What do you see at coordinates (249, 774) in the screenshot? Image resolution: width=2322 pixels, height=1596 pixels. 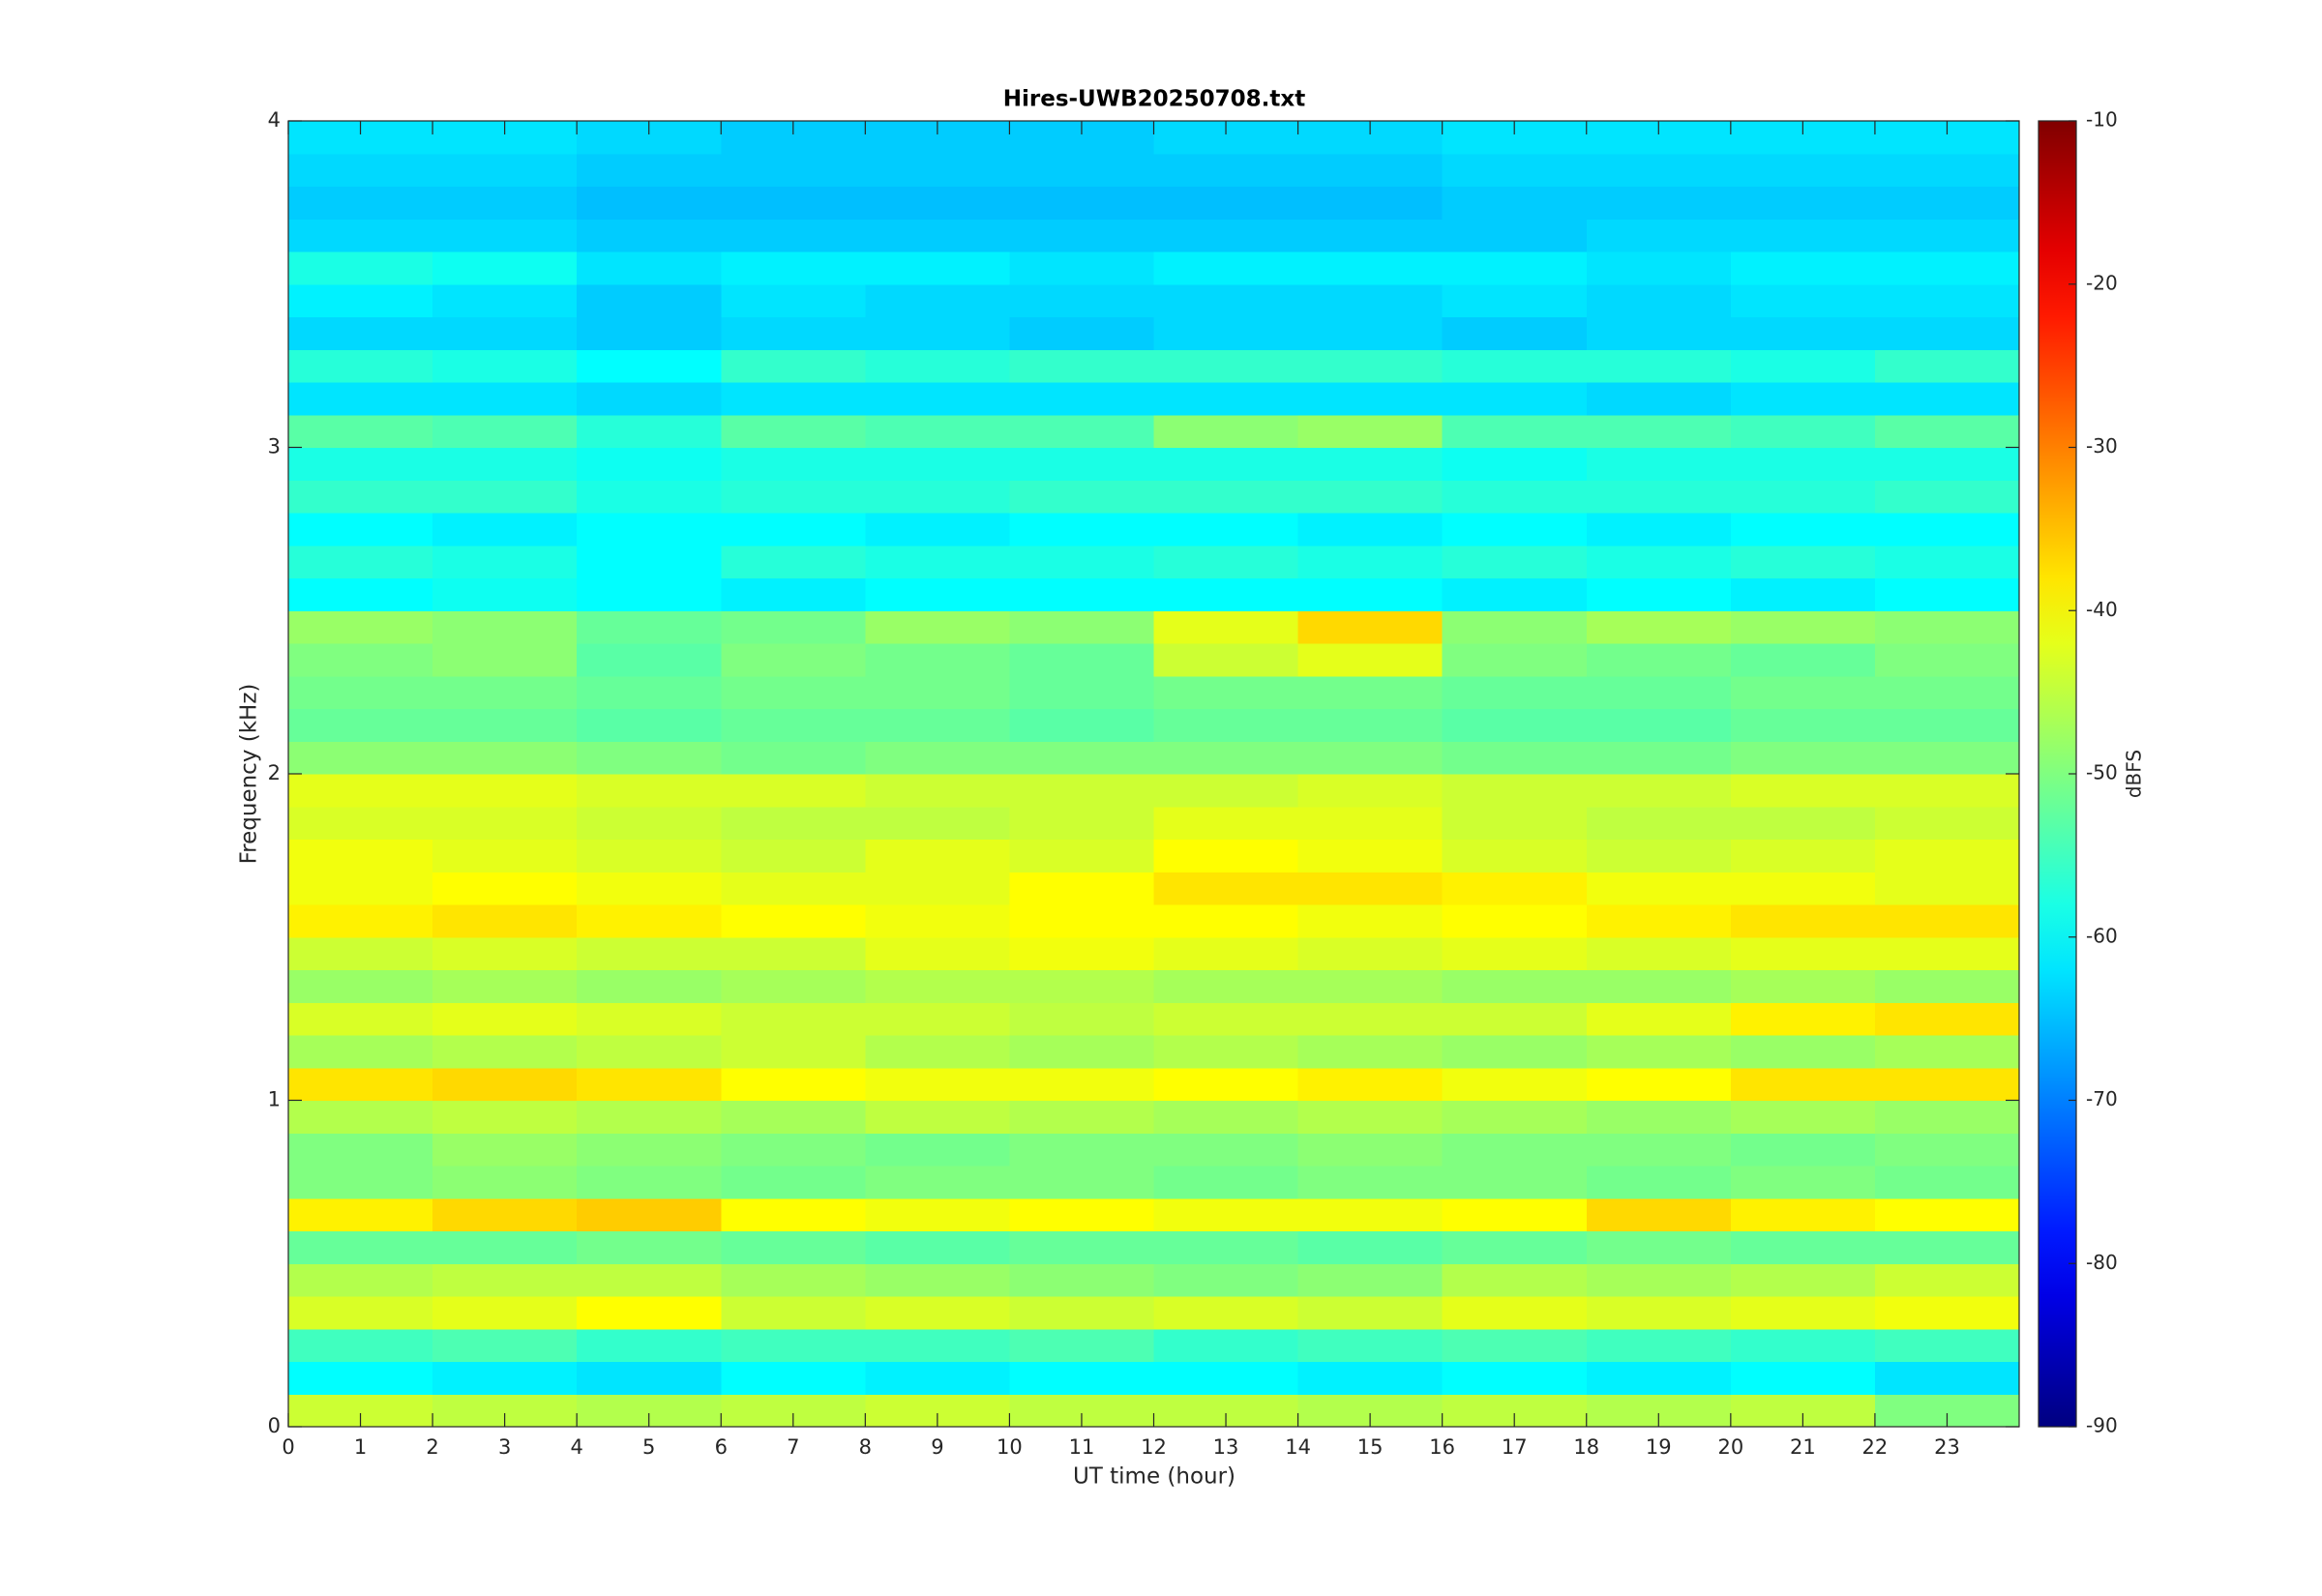 I see `y-axis-label: Frequency (kHz)` at bounding box center [249, 774].